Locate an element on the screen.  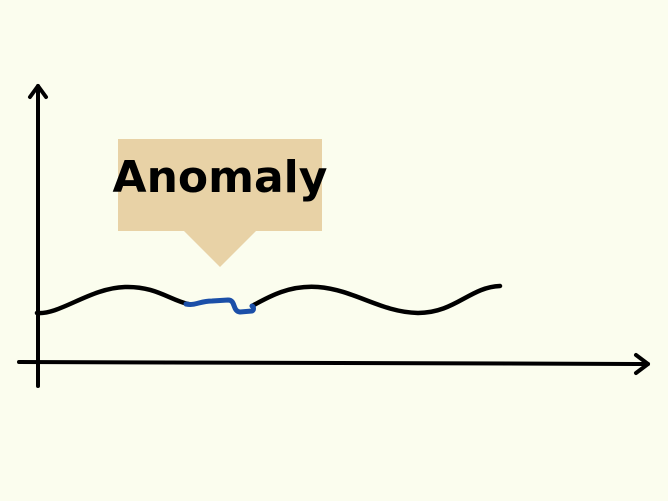
y-axis is located at coordinates (38, 236).